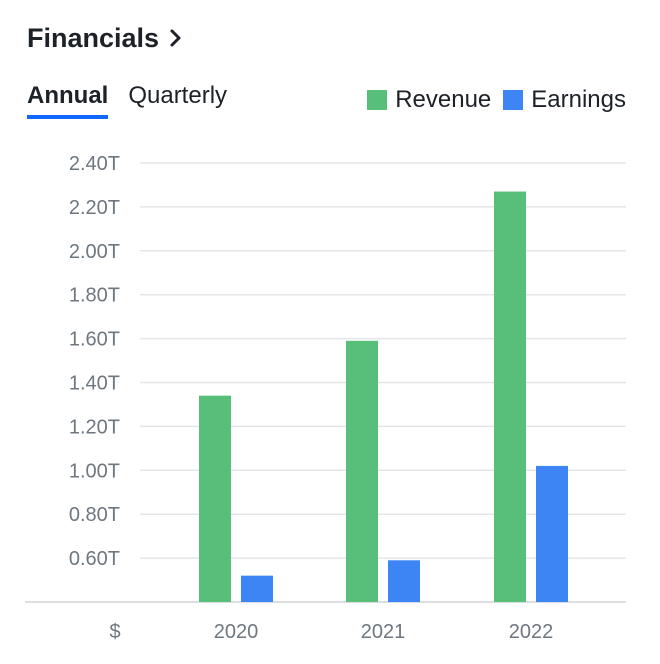 This screenshot has width=660, height=664. What do you see at coordinates (176, 38) in the screenshot?
I see `chevron-right-icon` at bounding box center [176, 38].